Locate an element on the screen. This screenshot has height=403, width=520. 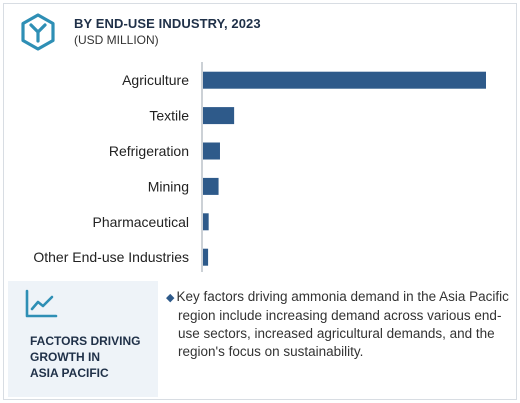
bar-other-end-use-industries is located at coordinates (206, 257).